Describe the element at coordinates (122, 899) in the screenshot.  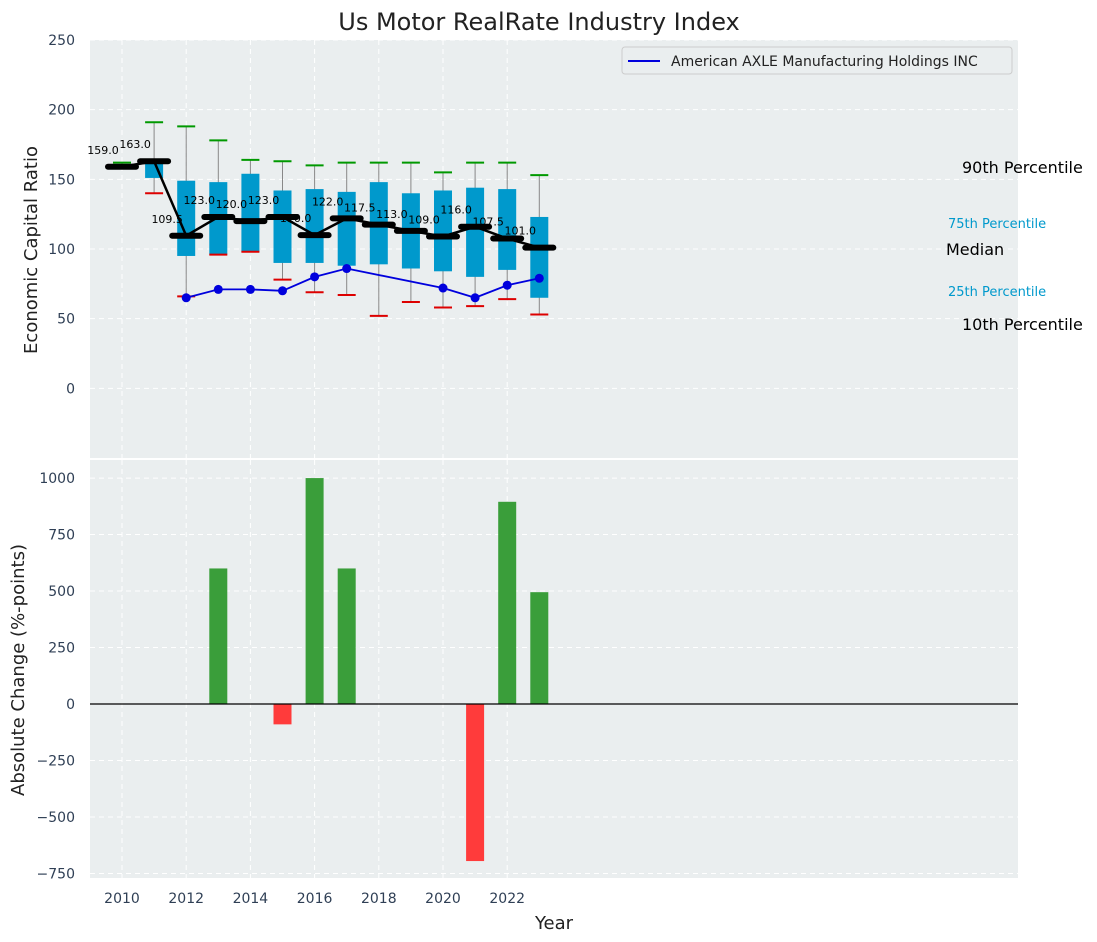
I see `x-tick-label: 2010` at that location.